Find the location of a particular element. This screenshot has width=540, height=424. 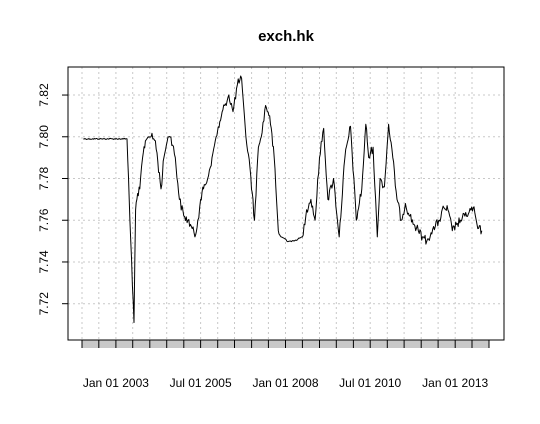

x-tick-label: Jan 01 2013 is located at coordinates (455, 383).